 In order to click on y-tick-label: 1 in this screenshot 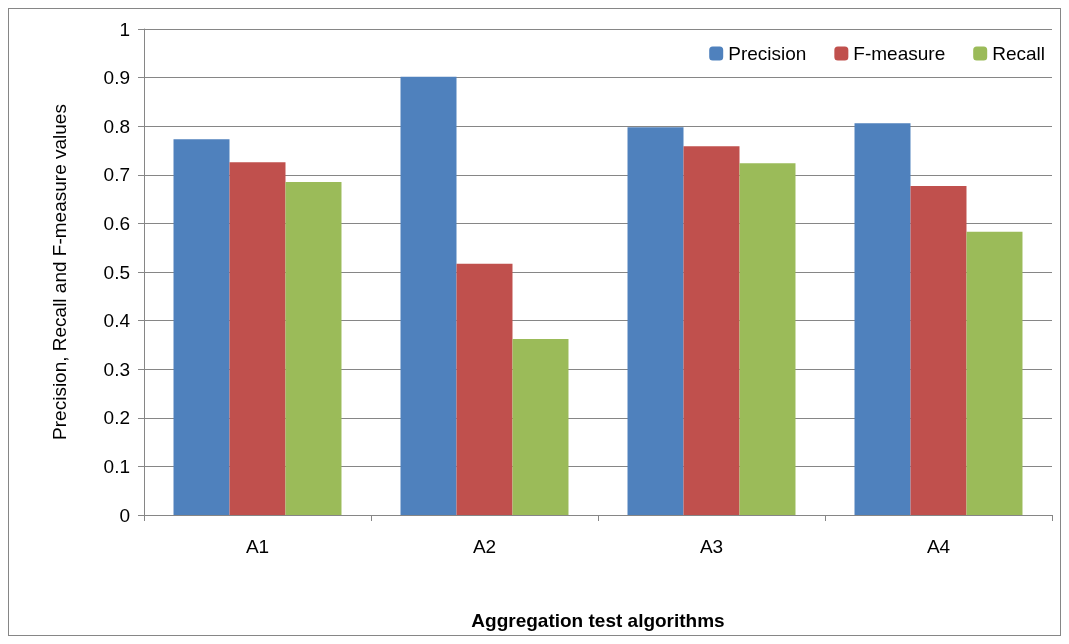, I will do `click(124, 29)`.